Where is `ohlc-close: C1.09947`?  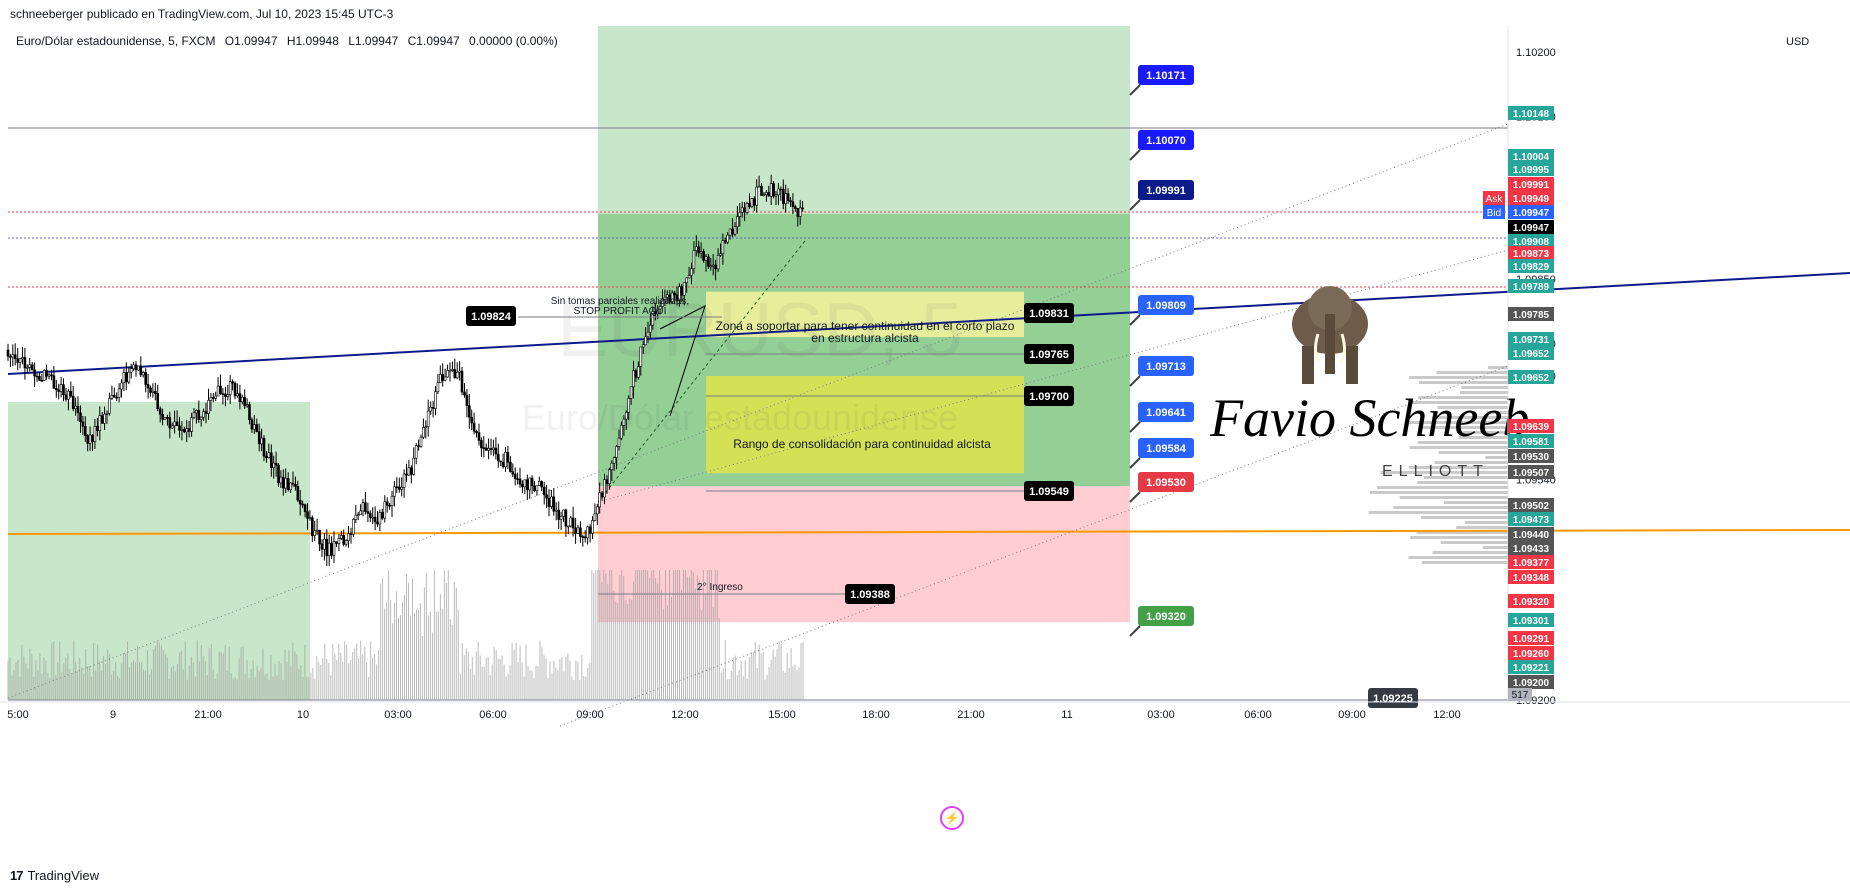 ohlc-close: C1.09947 is located at coordinates (433, 41).